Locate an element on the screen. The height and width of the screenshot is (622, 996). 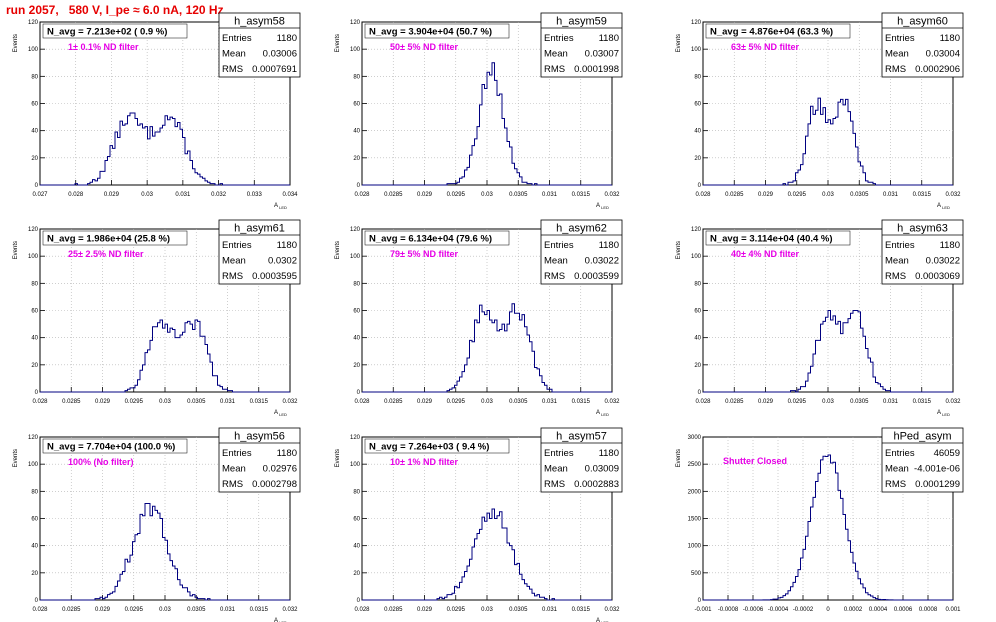
stats-value: 0.03004 is located at coordinates (943, 54).